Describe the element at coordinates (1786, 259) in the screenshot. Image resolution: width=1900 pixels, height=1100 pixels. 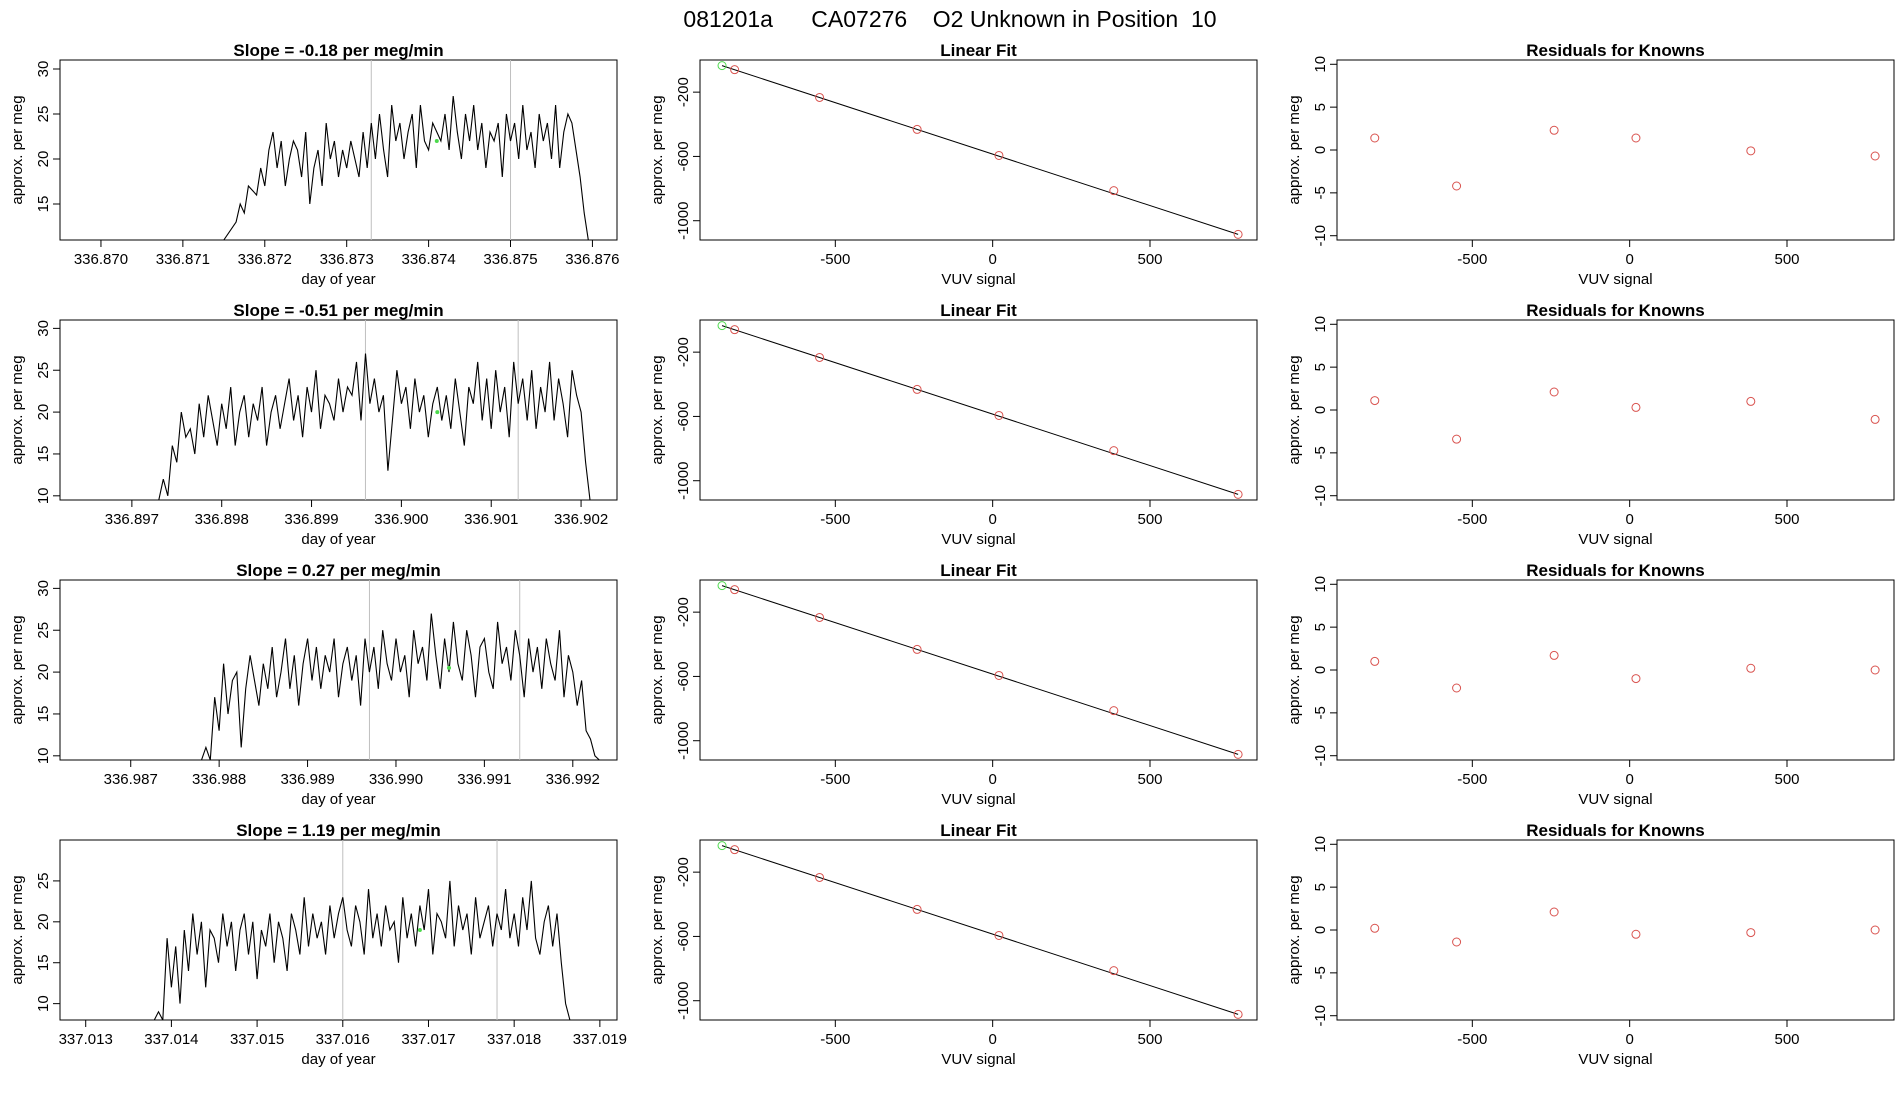
I see `residuals-1-x-tick-label: 500` at that location.